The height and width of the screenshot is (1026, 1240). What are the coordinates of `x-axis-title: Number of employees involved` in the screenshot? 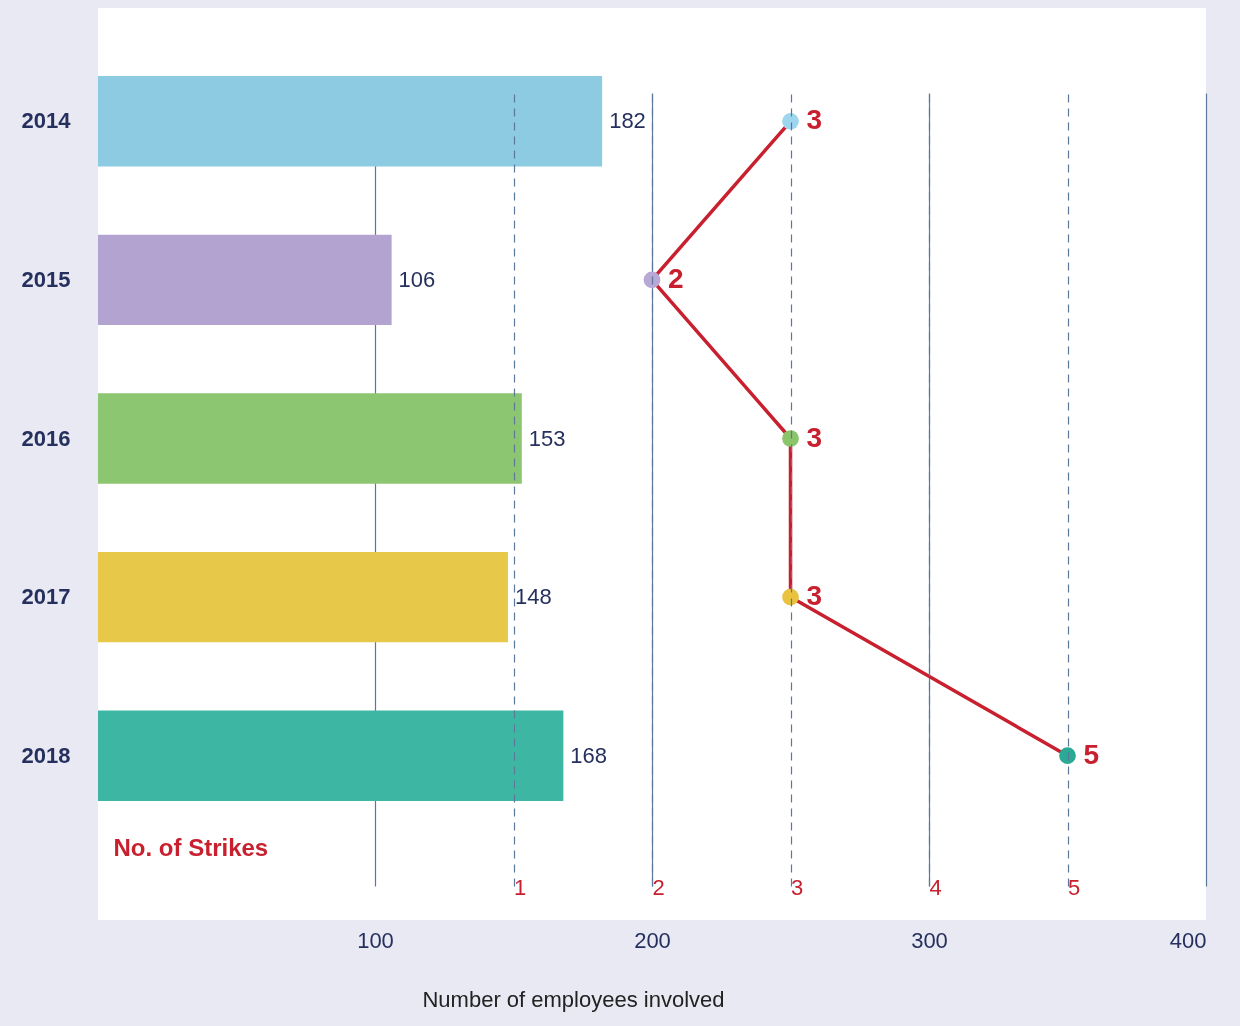 It's located at (573, 999).